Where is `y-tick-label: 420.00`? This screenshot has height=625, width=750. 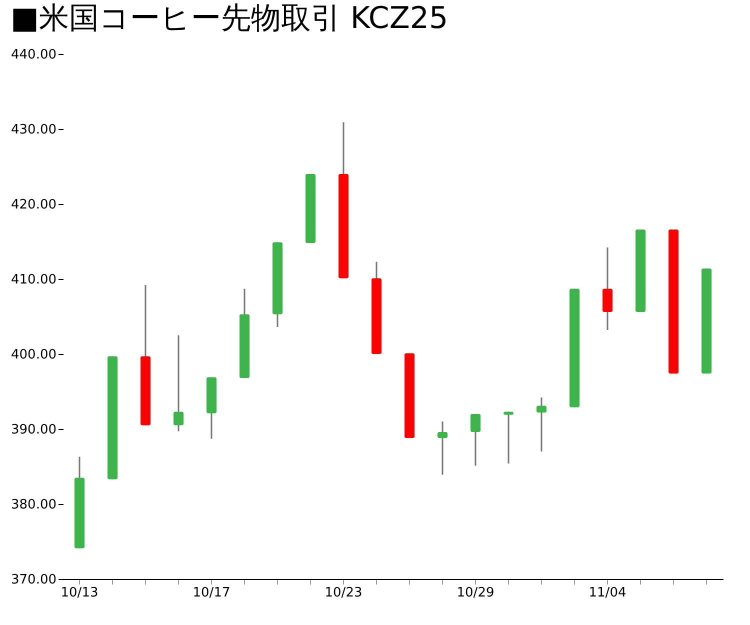 y-tick-label: 420.00 is located at coordinates (33, 205).